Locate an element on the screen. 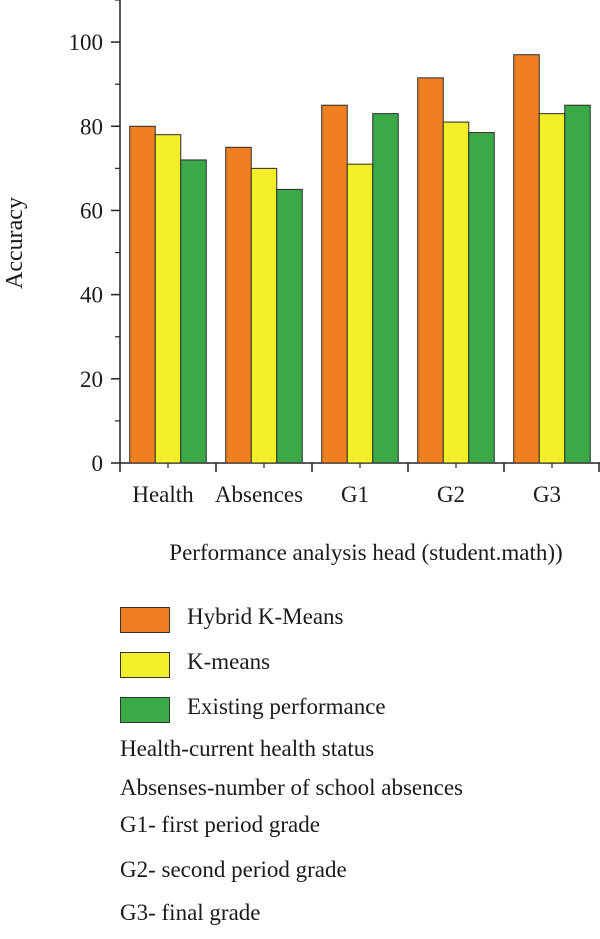 The height and width of the screenshot is (939, 600). x-tick-label: G2 is located at coordinates (451, 494).